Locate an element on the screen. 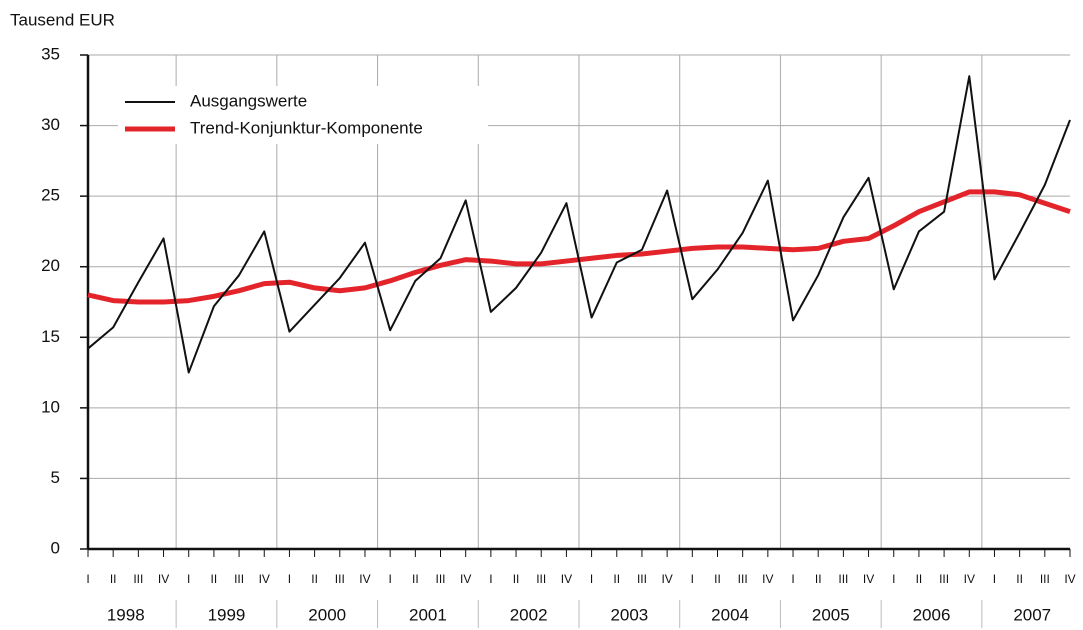 The width and height of the screenshot is (1083, 630). y-tick-label: 30 is located at coordinates (50, 124).